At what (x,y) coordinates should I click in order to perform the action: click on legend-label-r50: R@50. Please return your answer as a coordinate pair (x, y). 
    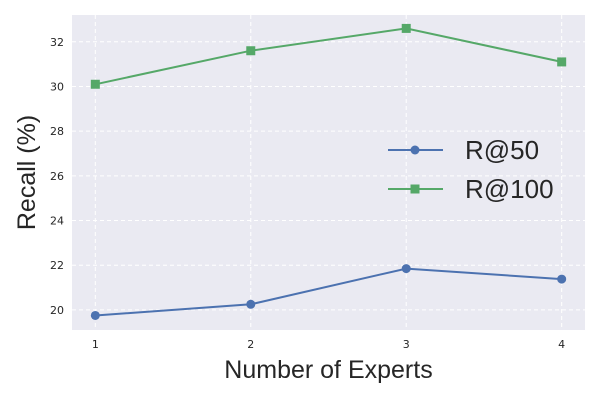
    Looking at the image, I should click on (502, 150).